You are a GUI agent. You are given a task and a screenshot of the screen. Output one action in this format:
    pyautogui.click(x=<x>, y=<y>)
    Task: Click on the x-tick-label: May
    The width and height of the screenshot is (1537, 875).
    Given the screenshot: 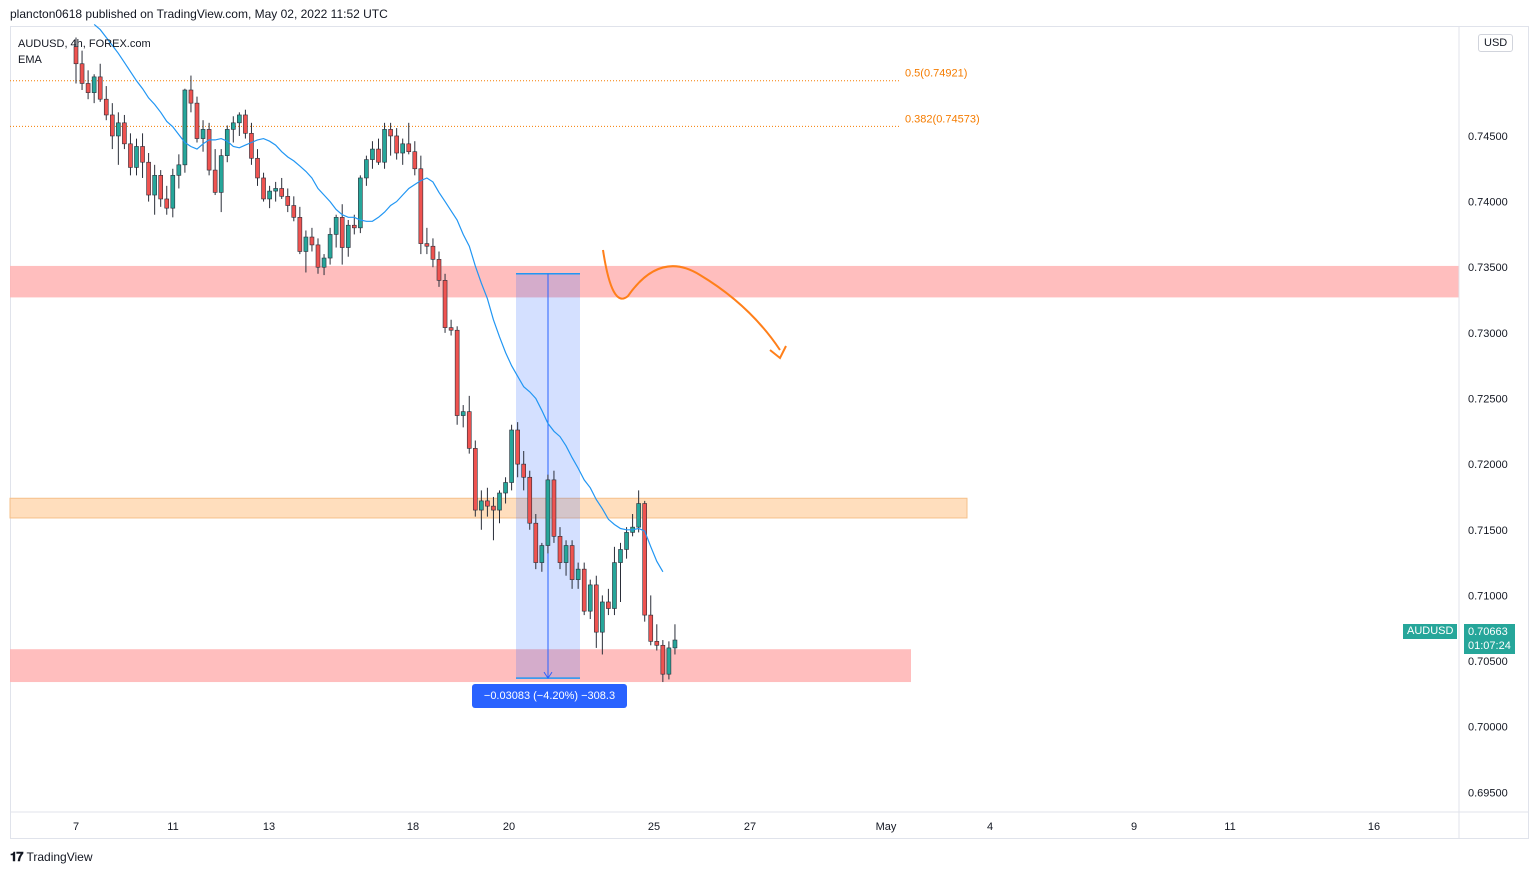 What is the action you would take?
    pyautogui.click(x=886, y=827)
    